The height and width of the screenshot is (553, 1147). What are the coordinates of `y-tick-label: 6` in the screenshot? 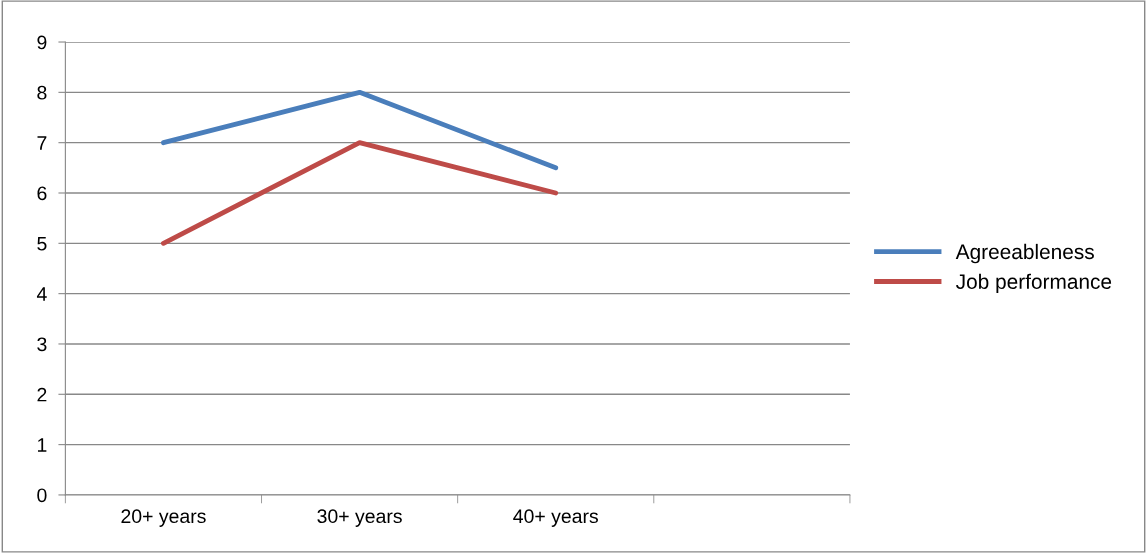 It's located at (42, 193).